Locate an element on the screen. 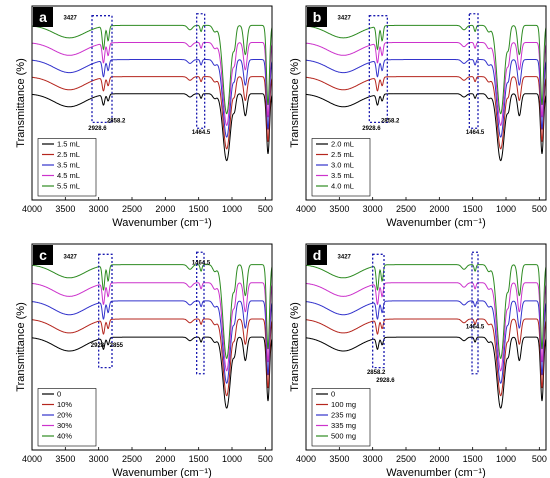  legend-label: 3.0 mL is located at coordinates (342, 165).